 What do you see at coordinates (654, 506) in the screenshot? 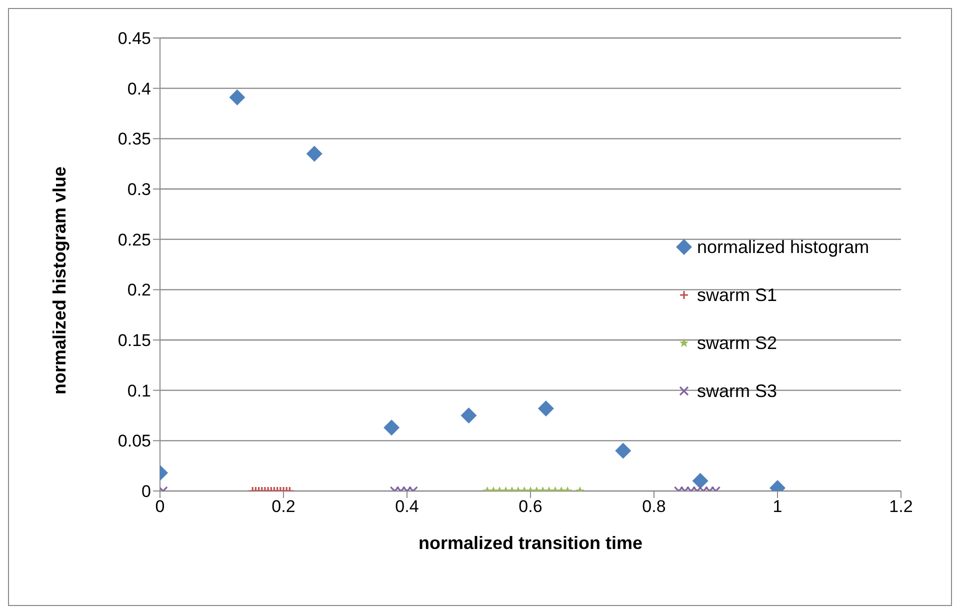
I see `x-tick-label: 0.8` at bounding box center [654, 506].